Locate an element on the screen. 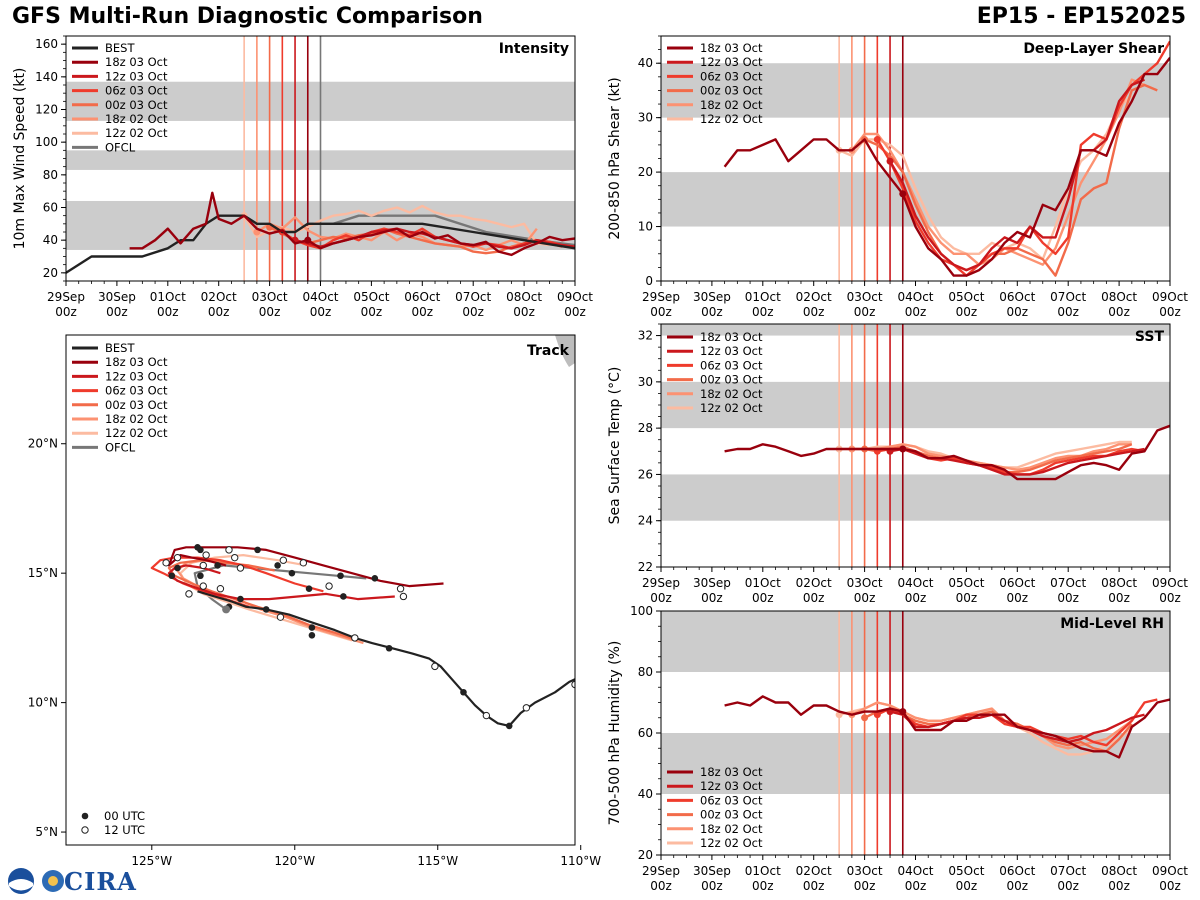  rh-xtick-label: 04Oct is located at coordinates (915, 871).